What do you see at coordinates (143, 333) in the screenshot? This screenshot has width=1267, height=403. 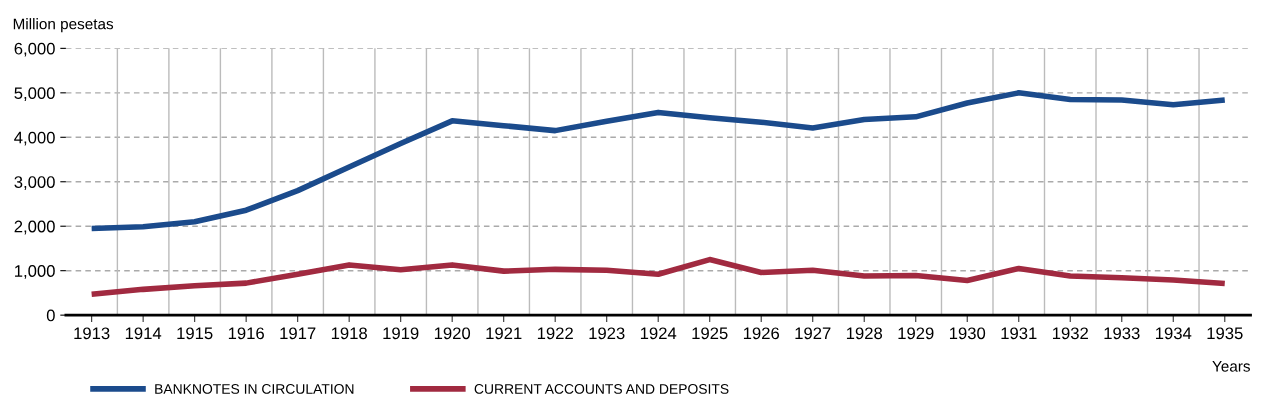 I see `x-tick-label: 1914` at bounding box center [143, 333].